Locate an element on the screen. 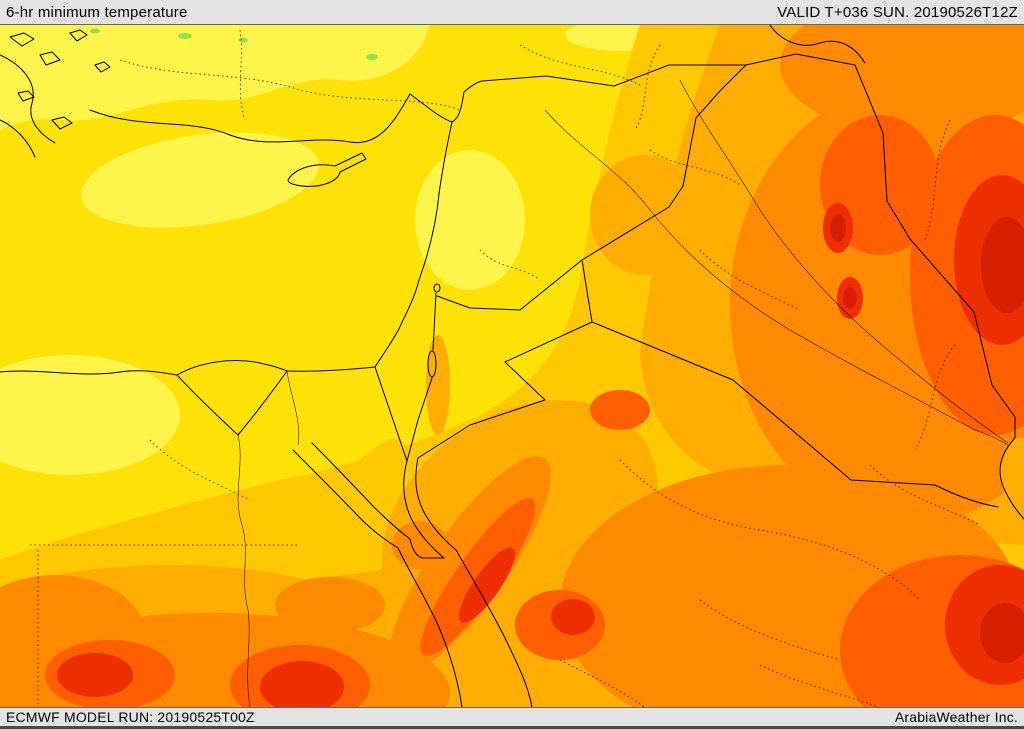 Image resolution: width=1024 pixels, height=729 pixels. red-sea-east-coast is located at coordinates (494, 628).